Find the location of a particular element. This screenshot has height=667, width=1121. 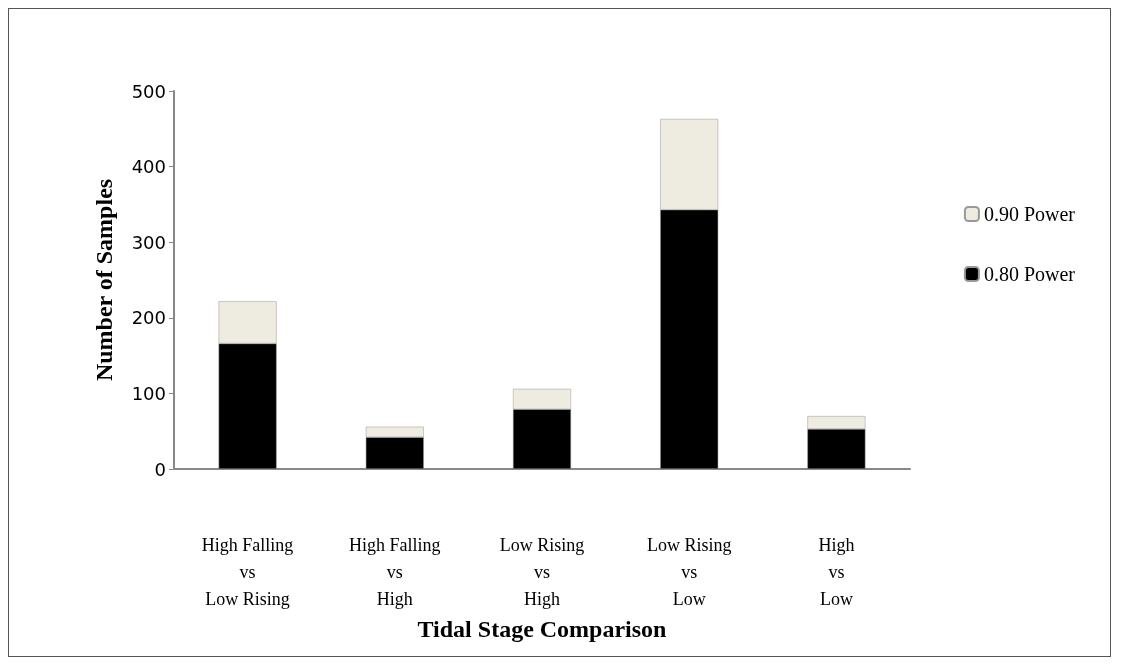

x-tick-label: Low Rising vs Low is located at coordinates (689, 571).